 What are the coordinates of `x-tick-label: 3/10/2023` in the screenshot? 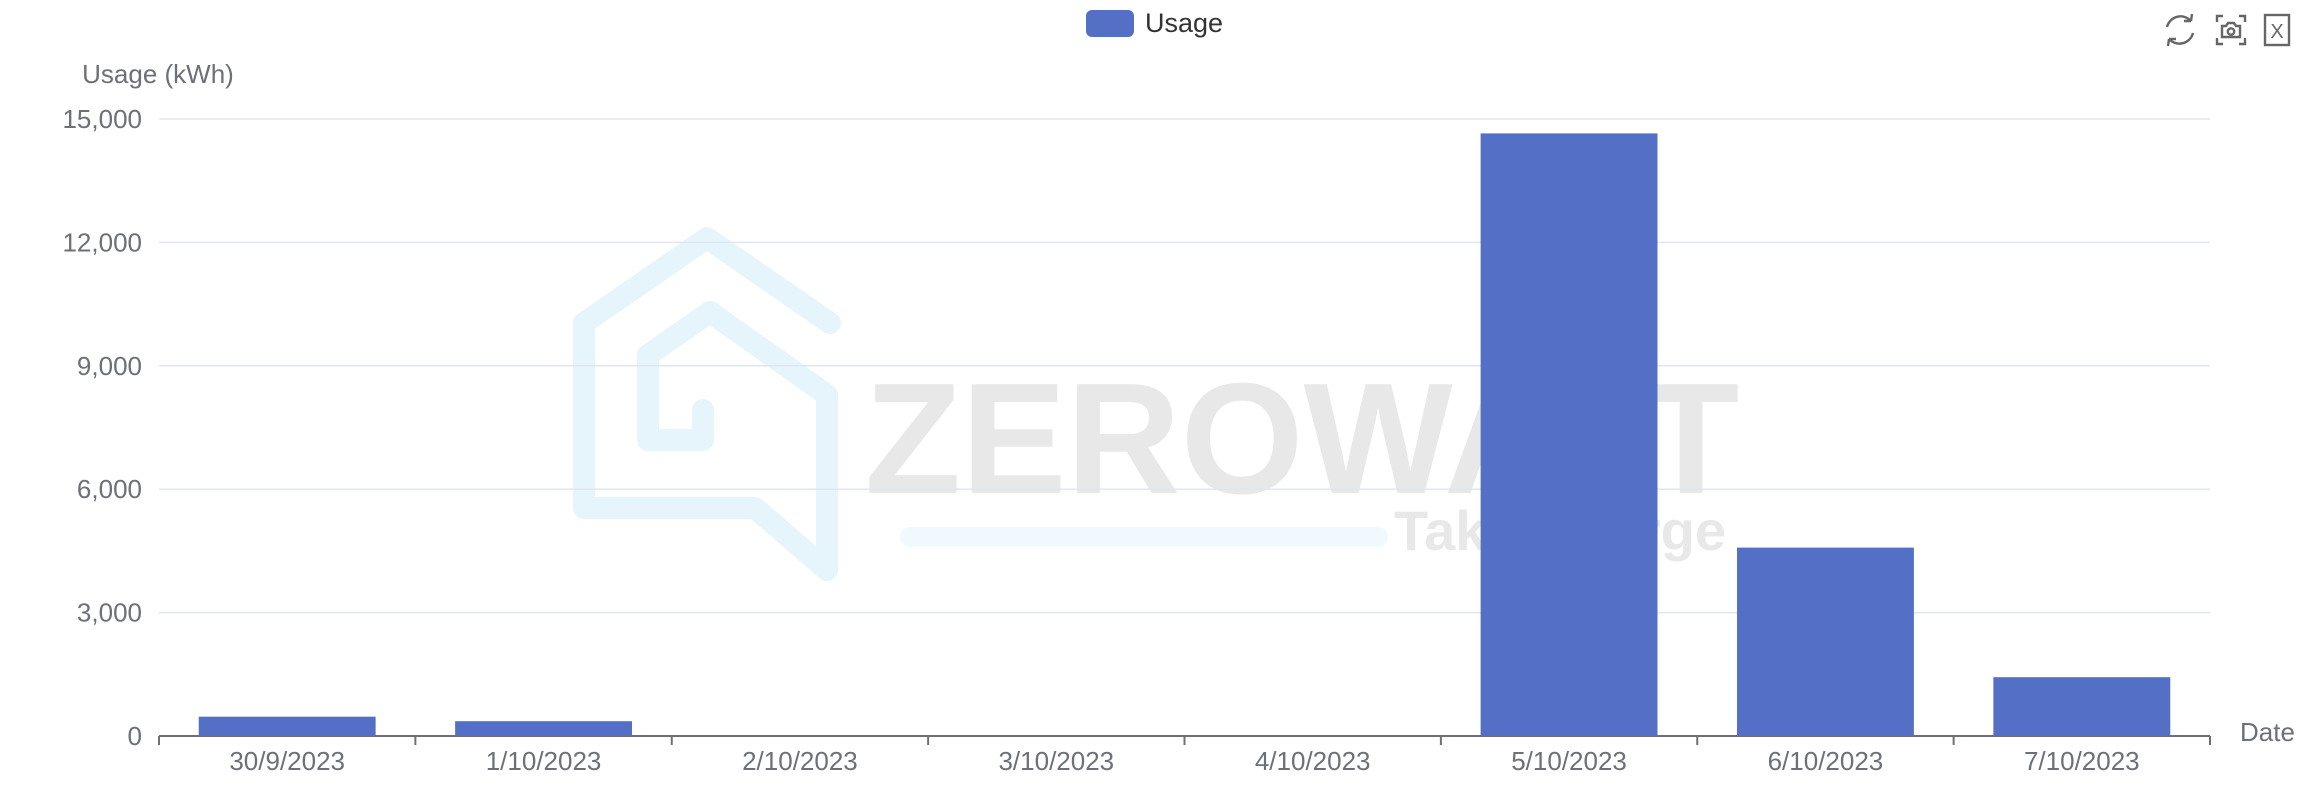 It's located at (1056, 761).